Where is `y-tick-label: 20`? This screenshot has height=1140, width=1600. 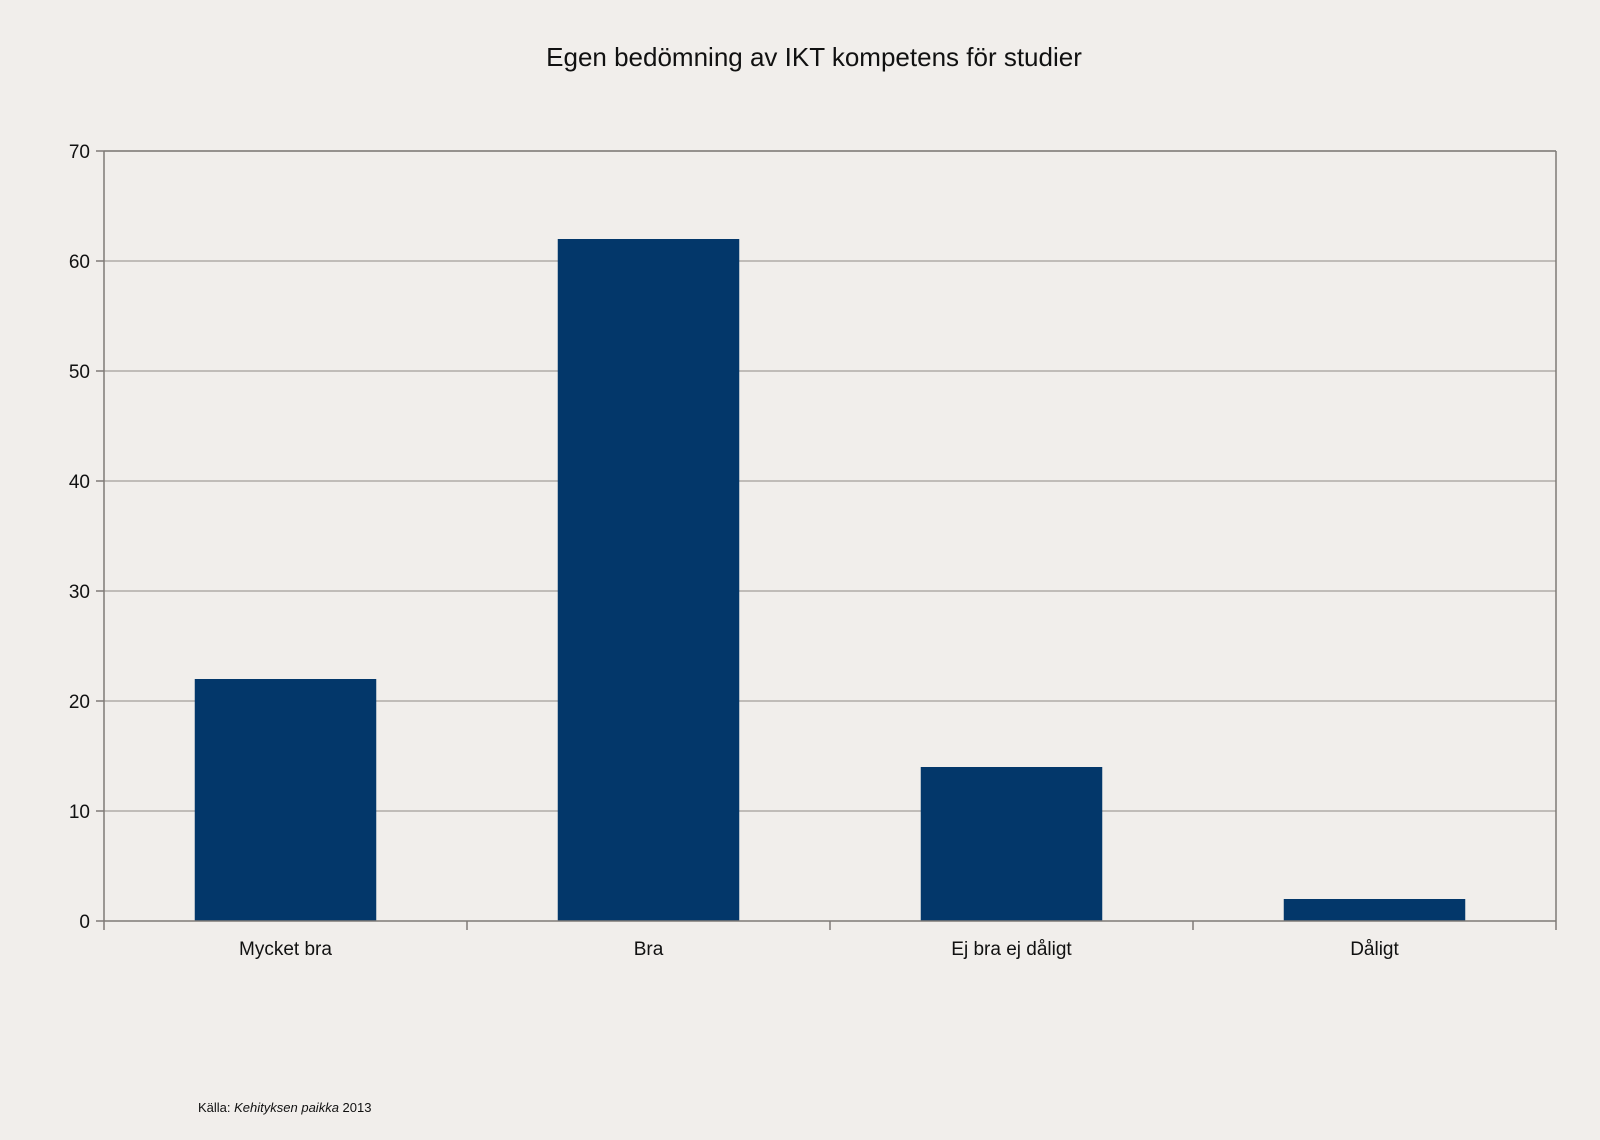
y-tick-label: 20 is located at coordinates (79, 702).